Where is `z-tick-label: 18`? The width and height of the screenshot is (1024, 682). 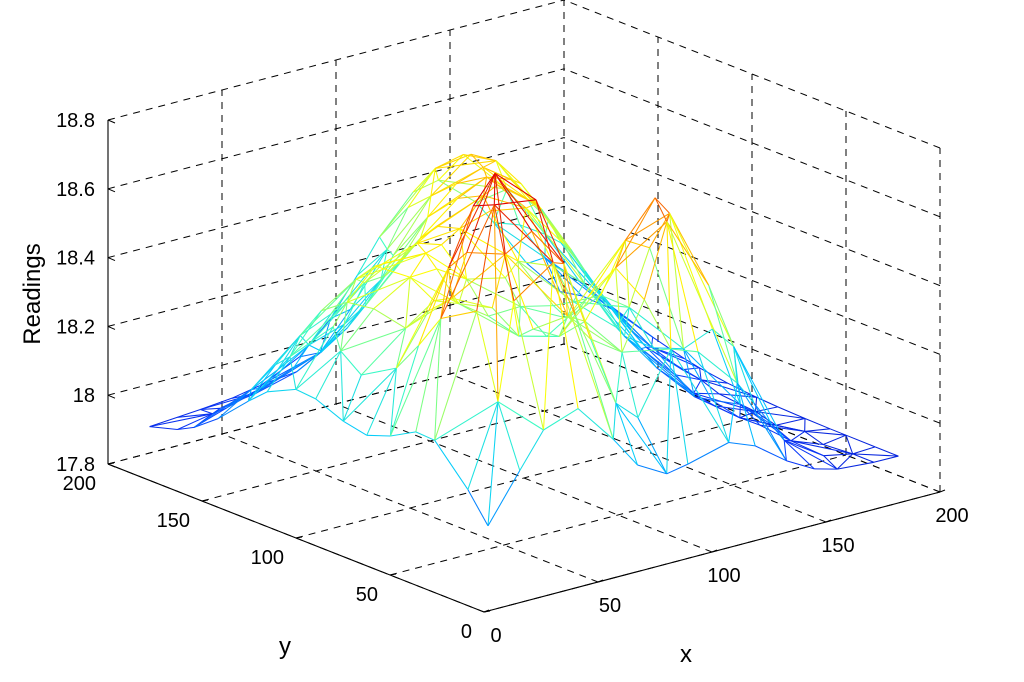
z-tick-label: 18 is located at coordinates (84, 396).